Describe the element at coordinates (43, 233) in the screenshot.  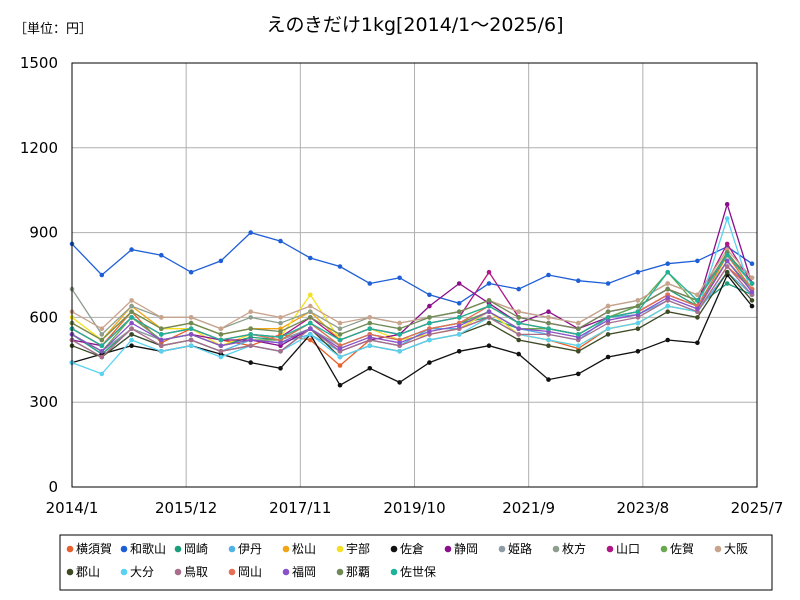
I see `y-tick-label: 900` at that location.